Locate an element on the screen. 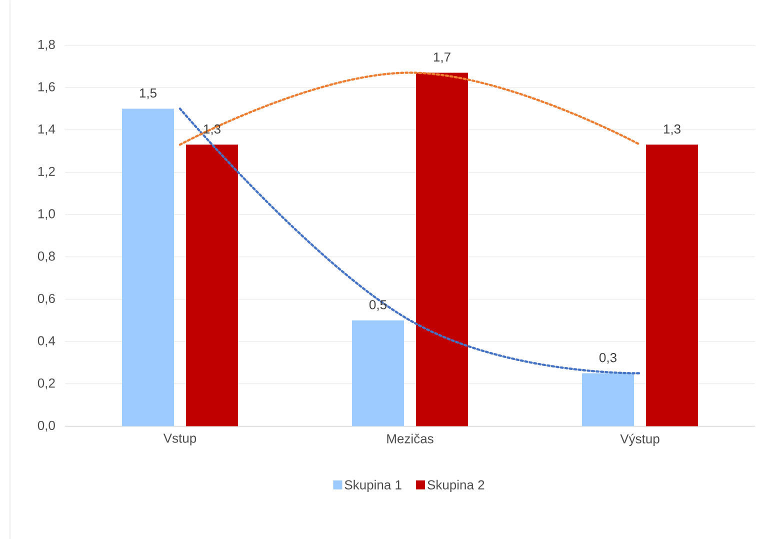 The image size is (769, 539). data-label: 1,3 is located at coordinates (672, 129).